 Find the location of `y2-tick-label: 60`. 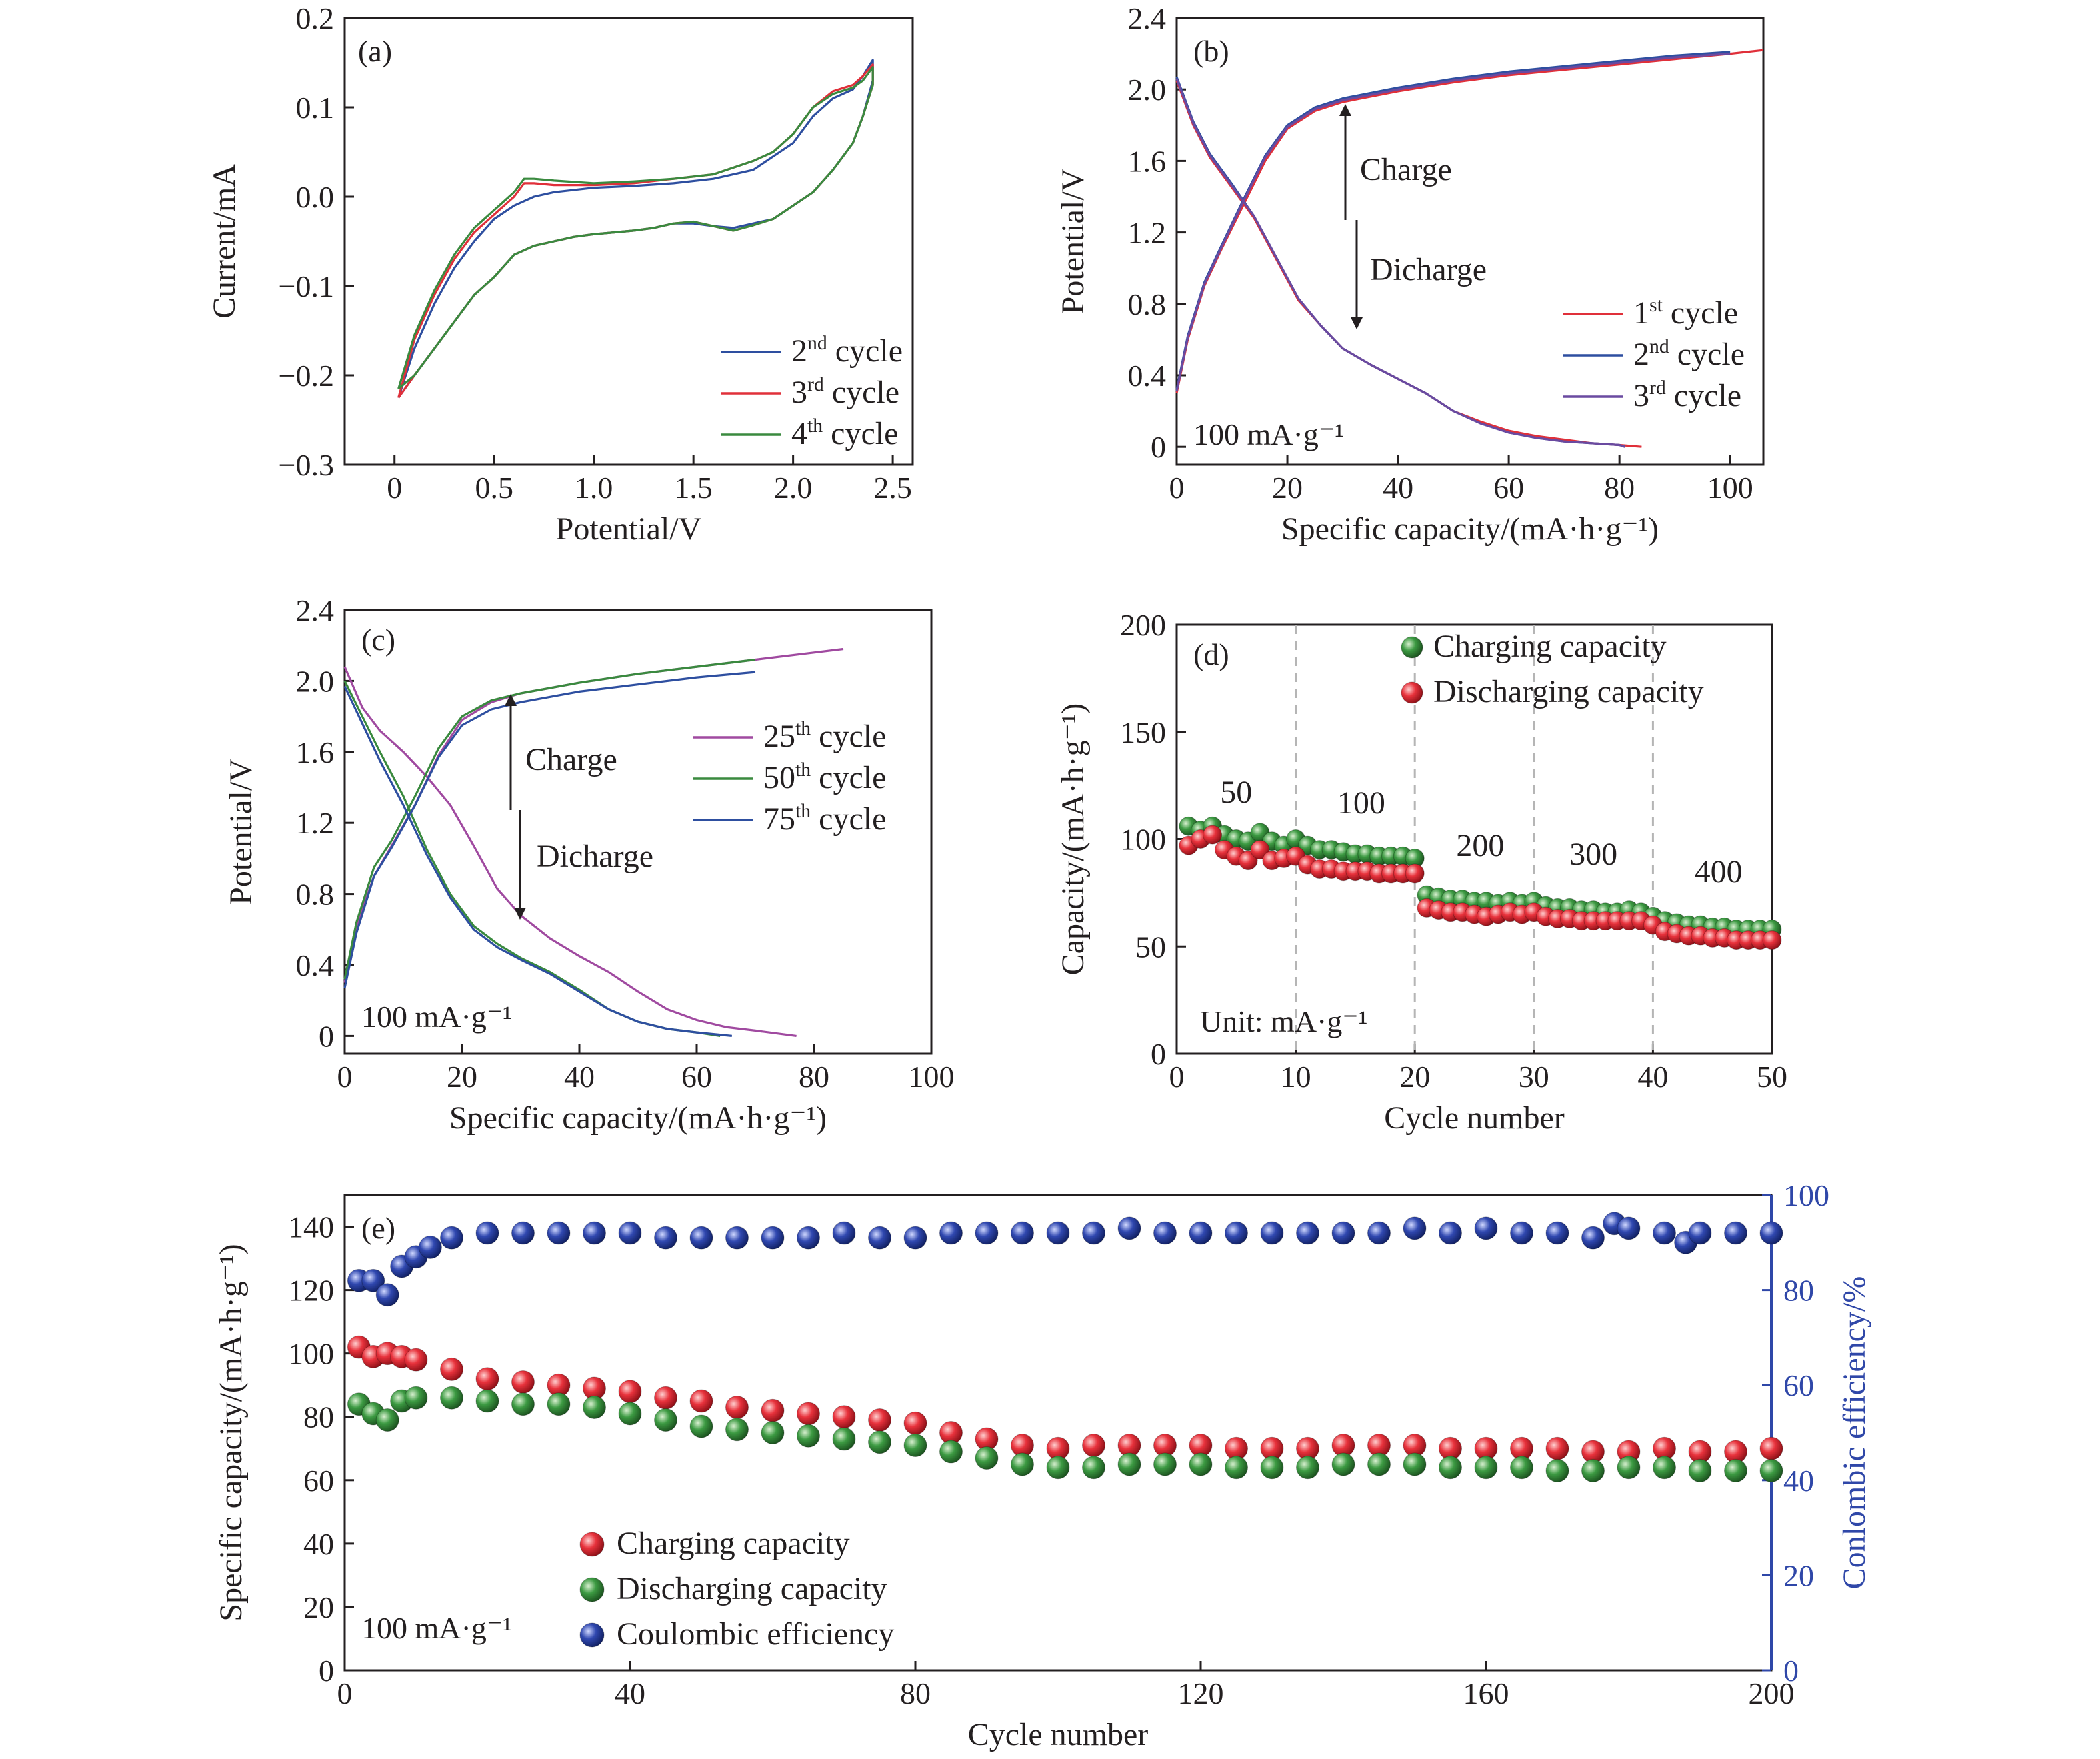

y2-tick-label: 60 is located at coordinates (1798, 1385).